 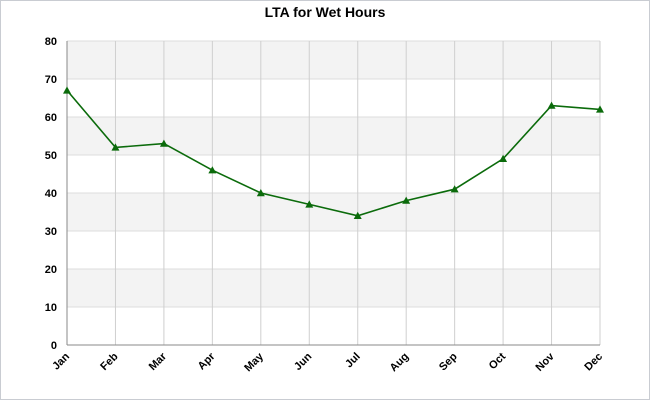 What do you see at coordinates (51, 80) in the screenshot?
I see `y-tick-label: 70` at bounding box center [51, 80].